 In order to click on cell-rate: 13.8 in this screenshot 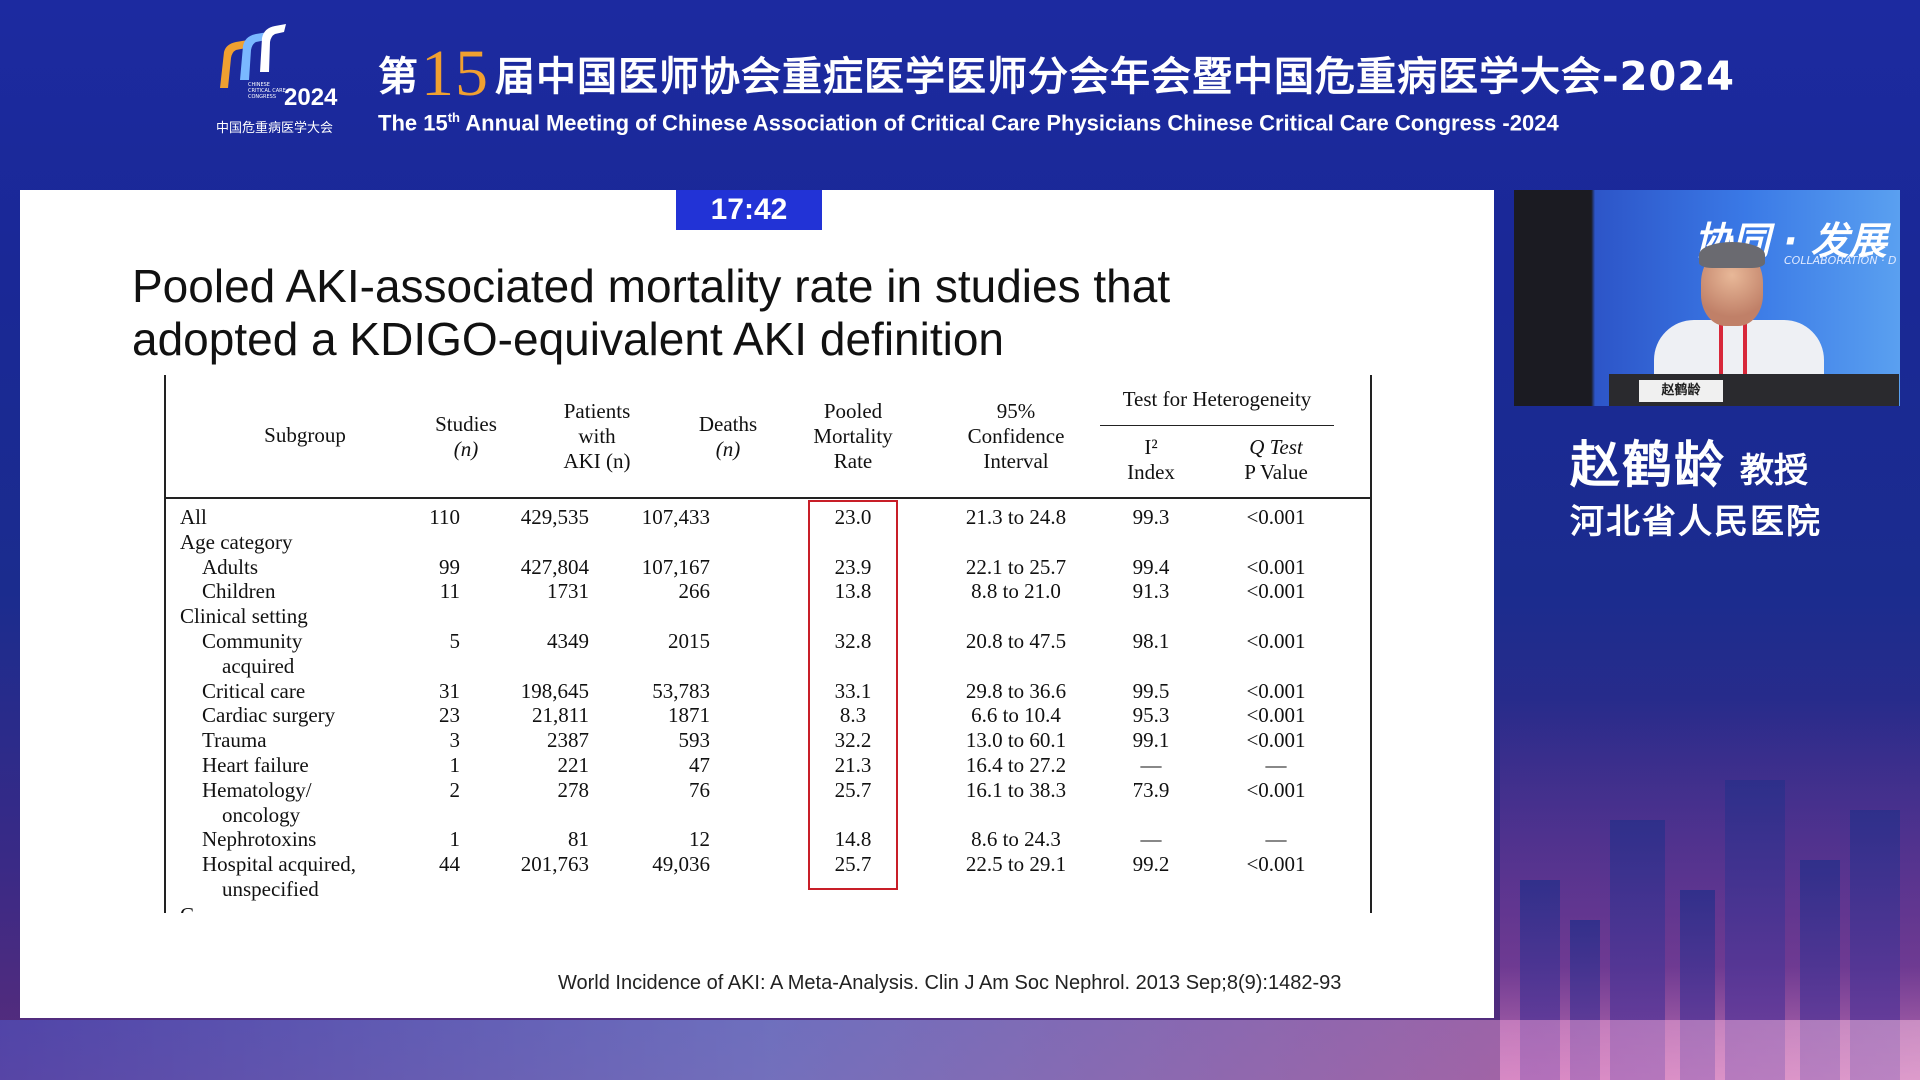, I will do `click(853, 591)`.